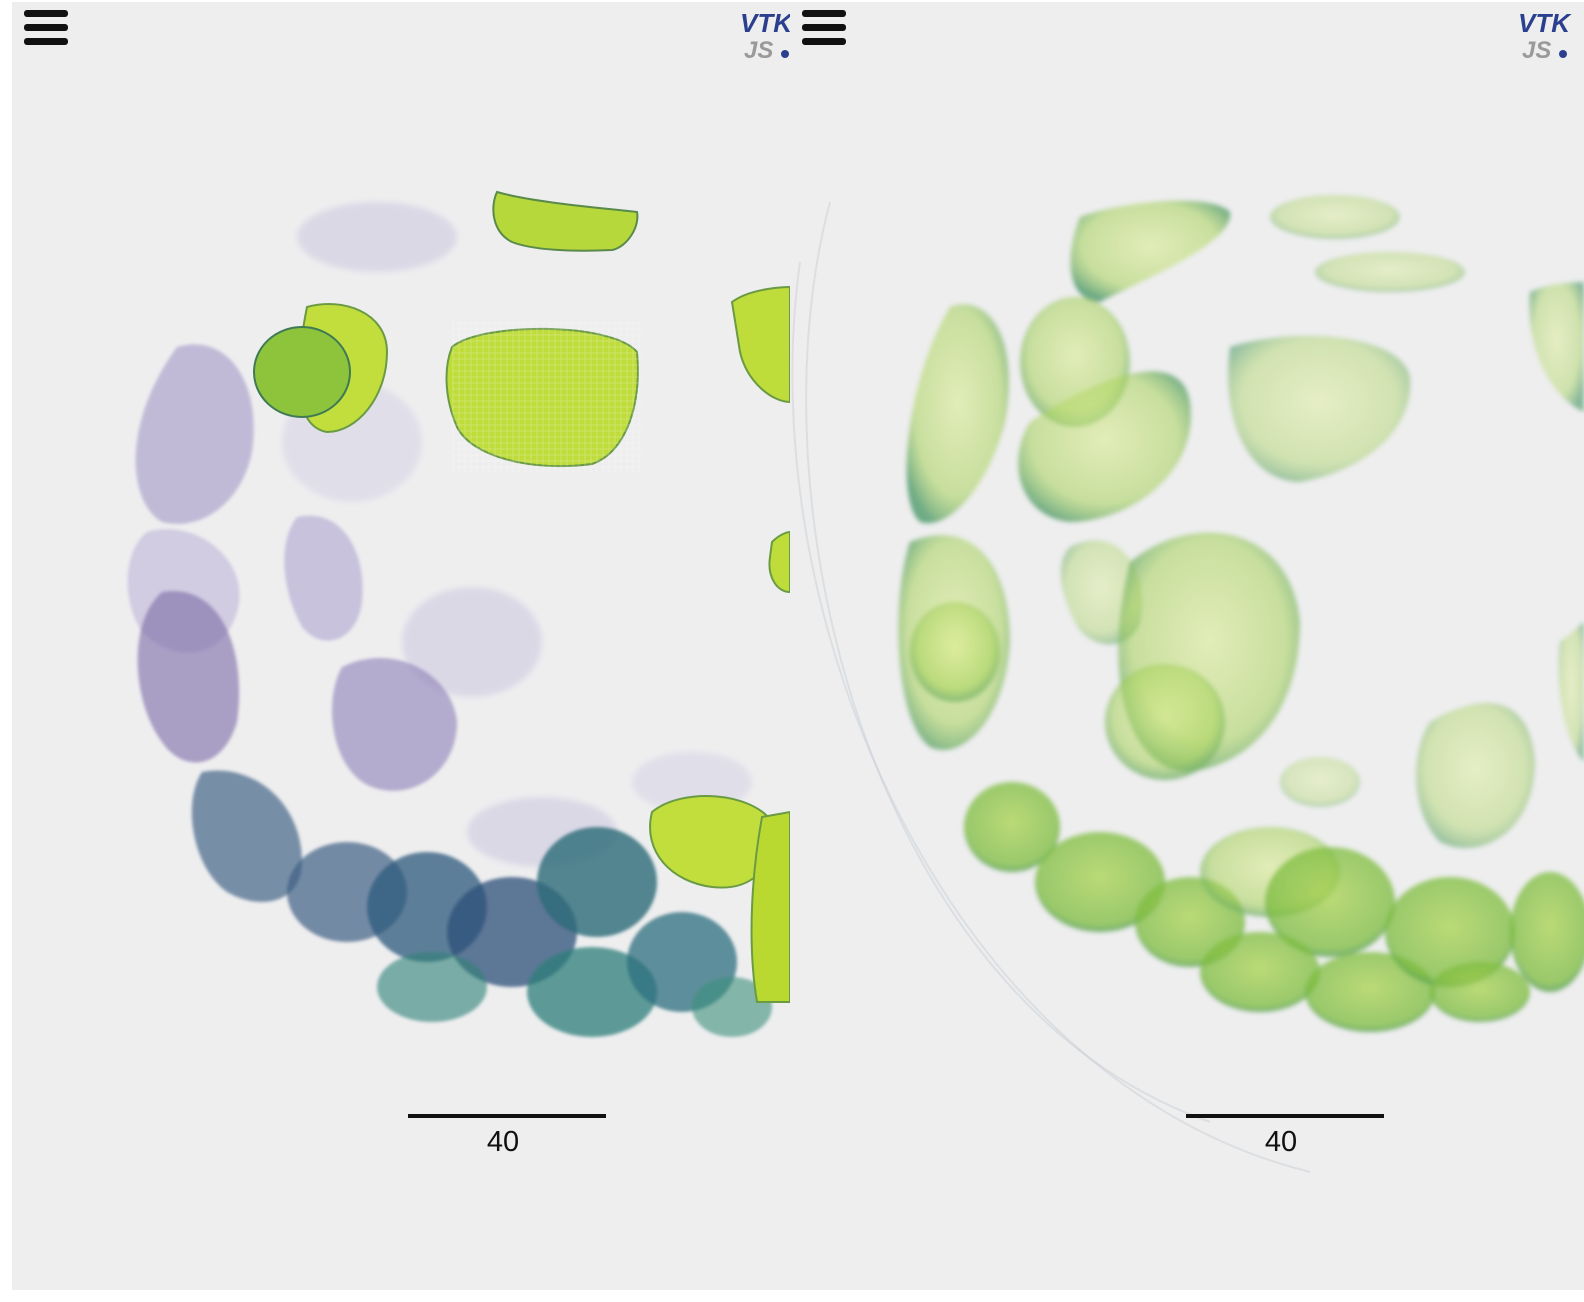 This screenshot has width=1584, height=1302. What do you see at coordinates (792, 1296) in the screenshot?
I see `page-bottom-margin` at bounding box center [792, 1296].